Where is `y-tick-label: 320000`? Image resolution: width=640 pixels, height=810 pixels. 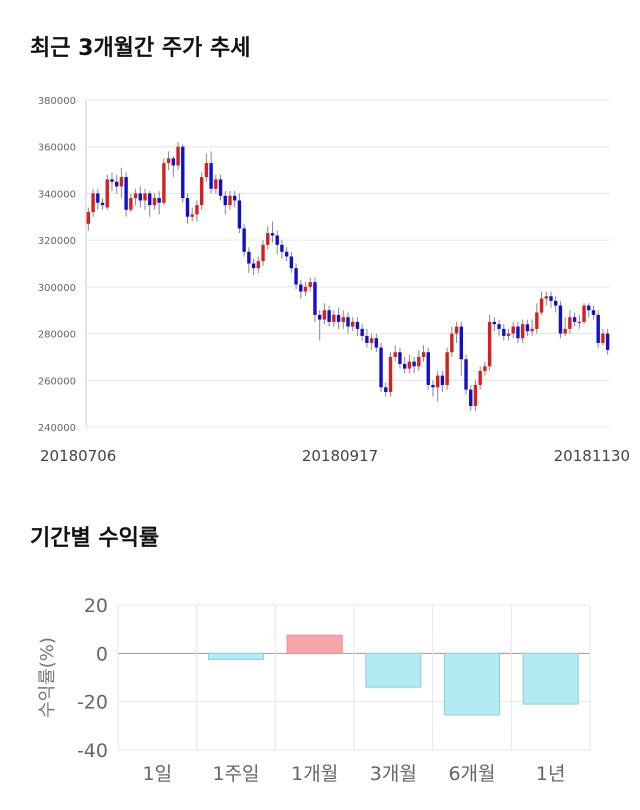 y-tick-label: 320000 is located at coordinates (57, 241).